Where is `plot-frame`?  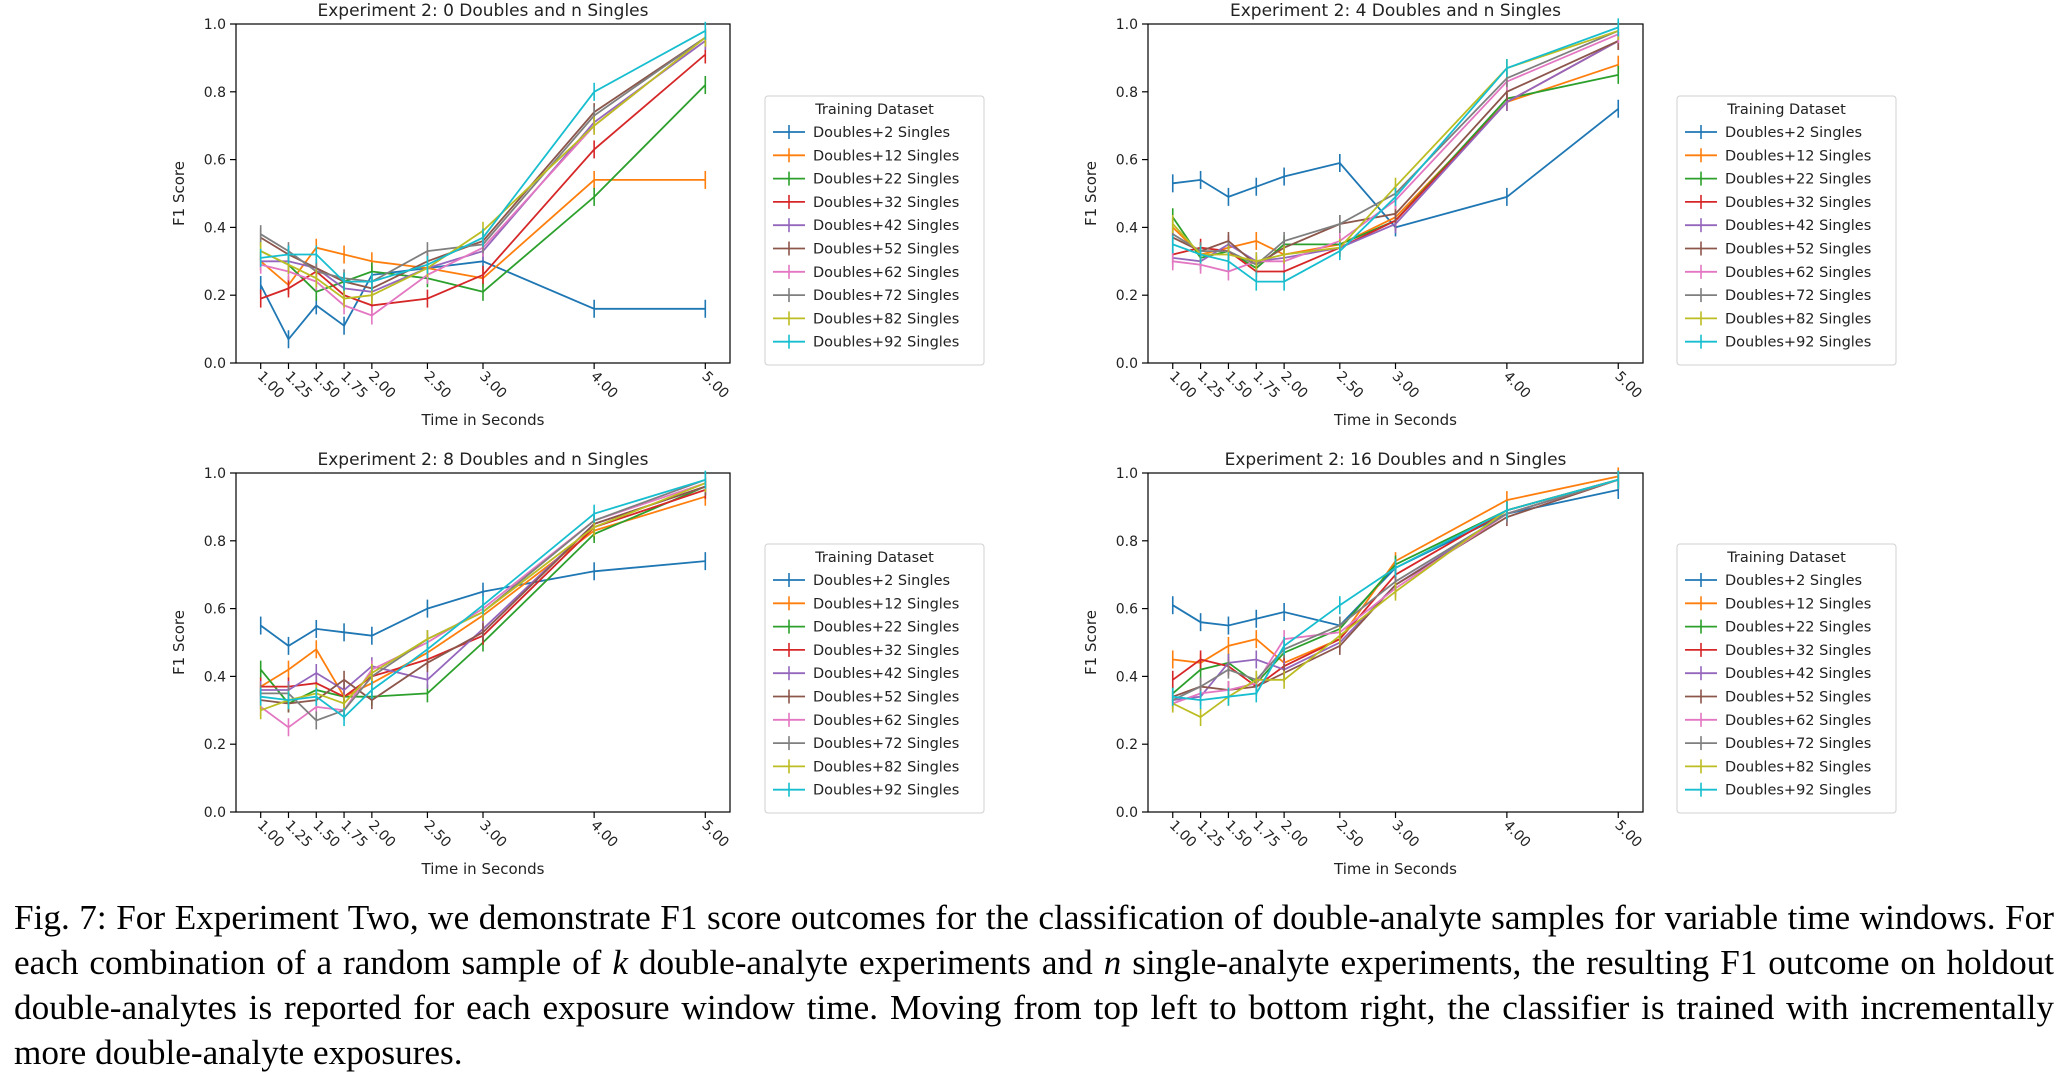
plot-frame is located at coordinates (1395, 642).